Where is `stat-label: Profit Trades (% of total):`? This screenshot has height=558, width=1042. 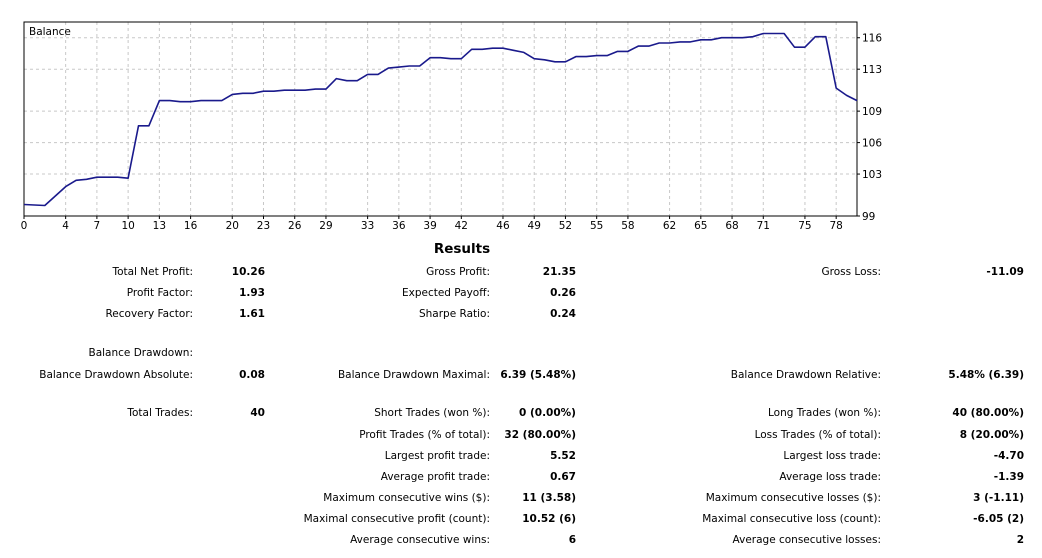 stat-label: Profit Trades (% of total): is located at coordinates (424, 435).